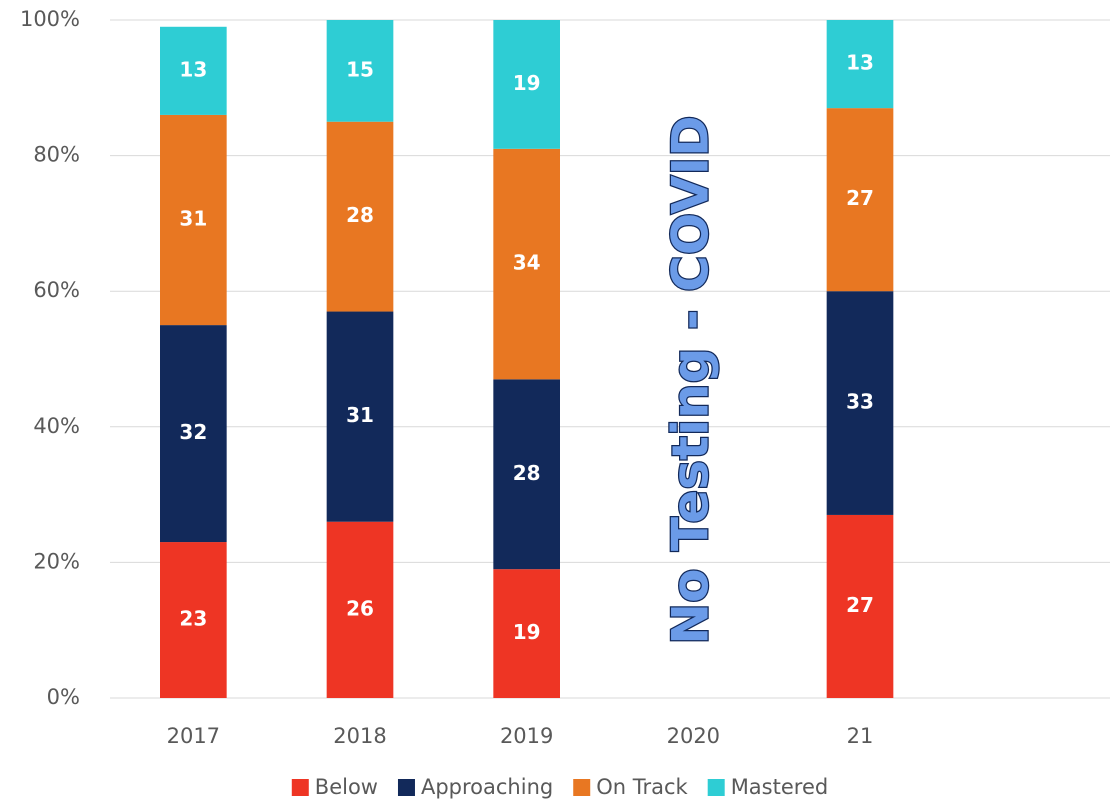 This screenshot has width=1116, height=804. Describe the element at coordinates (56, 426) in the screenshot. I see `y-tick-label: 40%` at that location.